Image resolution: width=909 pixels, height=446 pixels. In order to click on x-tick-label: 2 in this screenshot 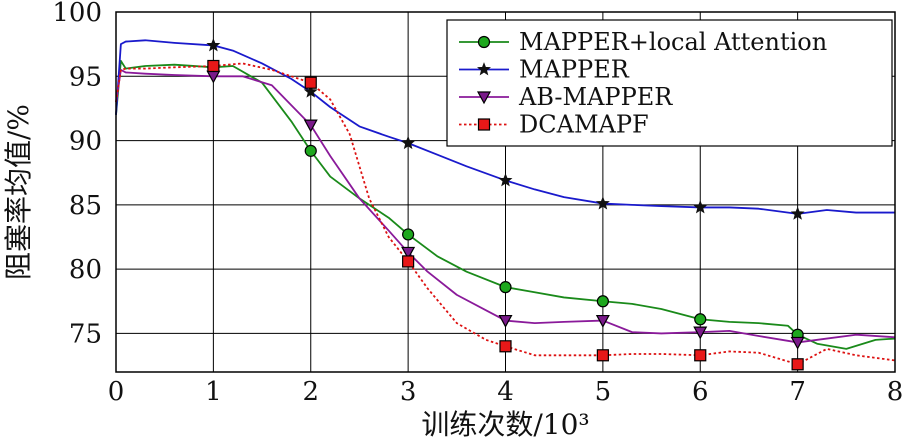, I will do `click(310, 392)`.